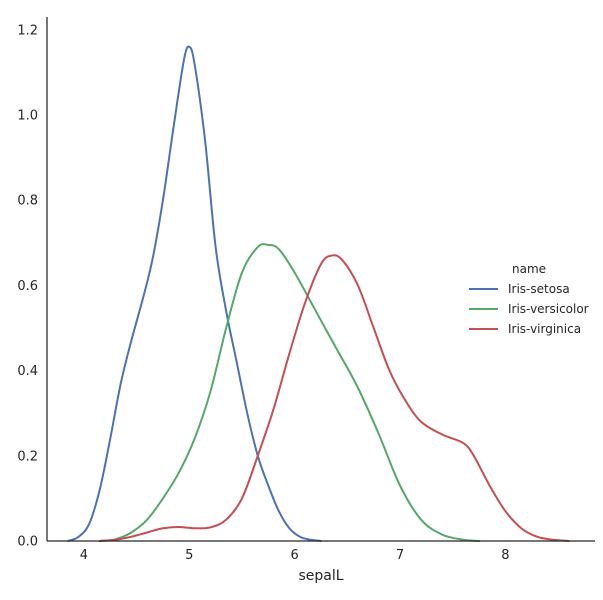  Describe the element at coordinates (27, 456) in the screenshot. I see `y-tick-label: 0.2` at that location.